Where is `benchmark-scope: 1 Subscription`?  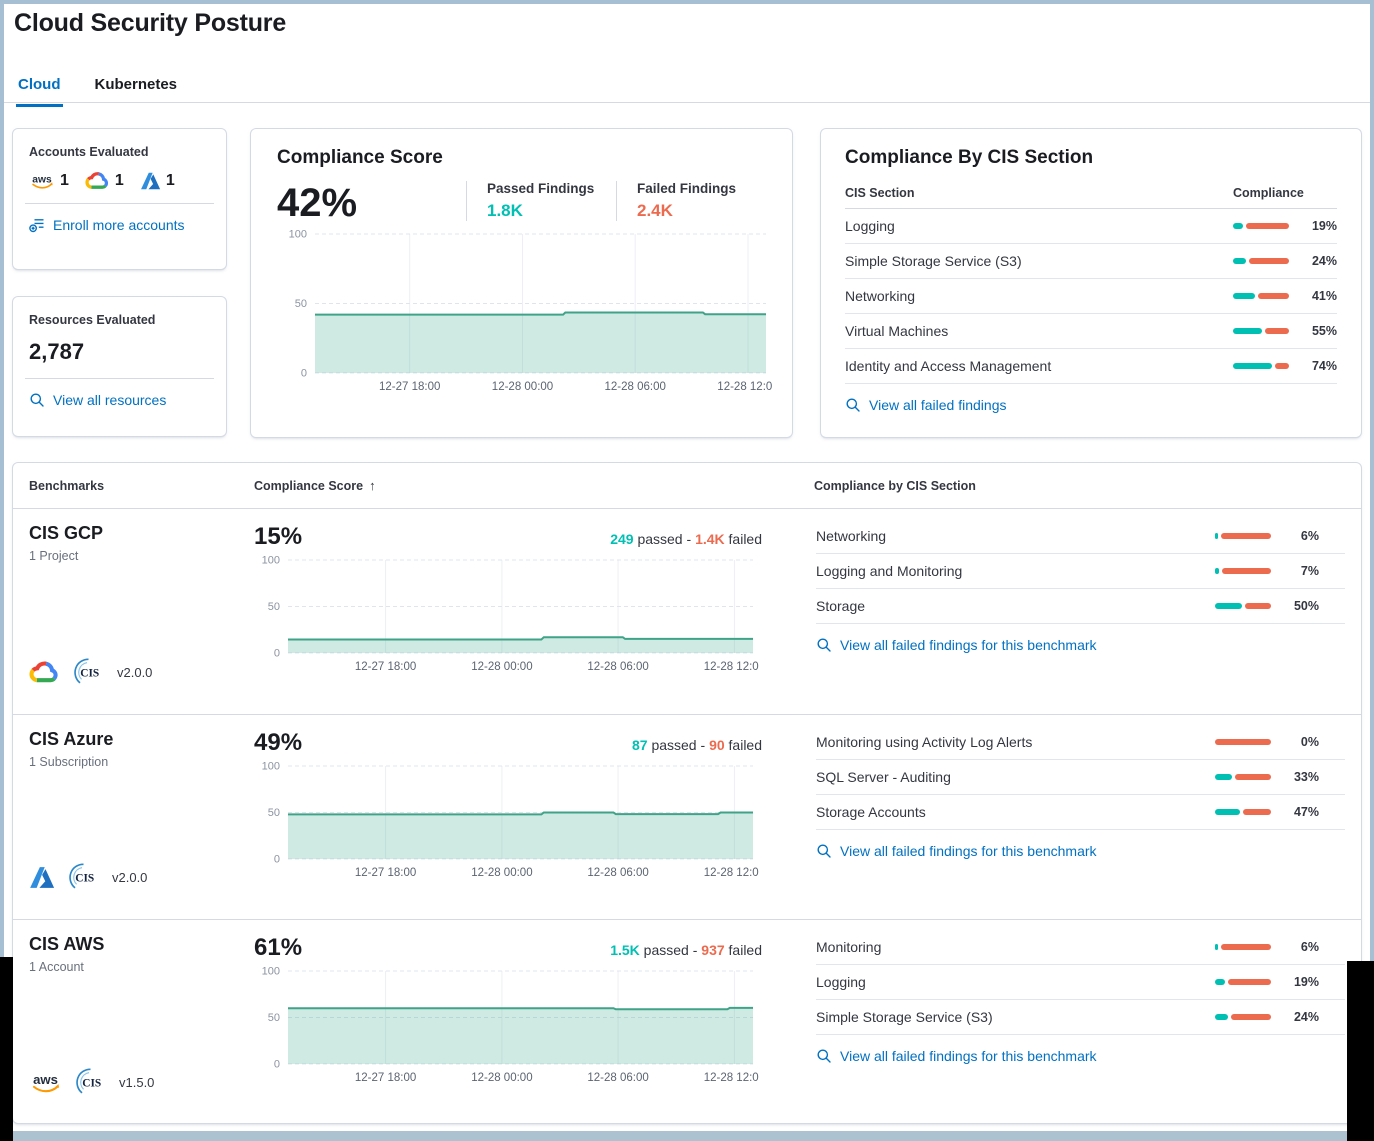
benchmark-scope: 1 Subscription is located at coordinates (69, 762).